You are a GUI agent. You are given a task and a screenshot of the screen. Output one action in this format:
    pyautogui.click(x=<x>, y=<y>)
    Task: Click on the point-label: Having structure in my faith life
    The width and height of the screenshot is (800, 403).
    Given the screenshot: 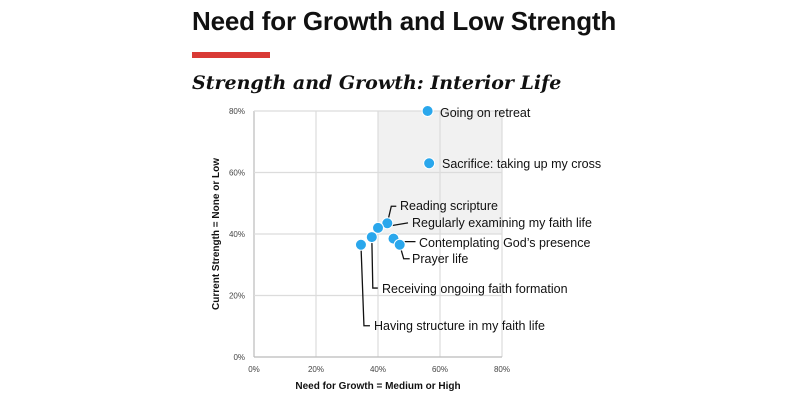 What is the action you would take?
    pyautogui.click(x=459, y=326)
    